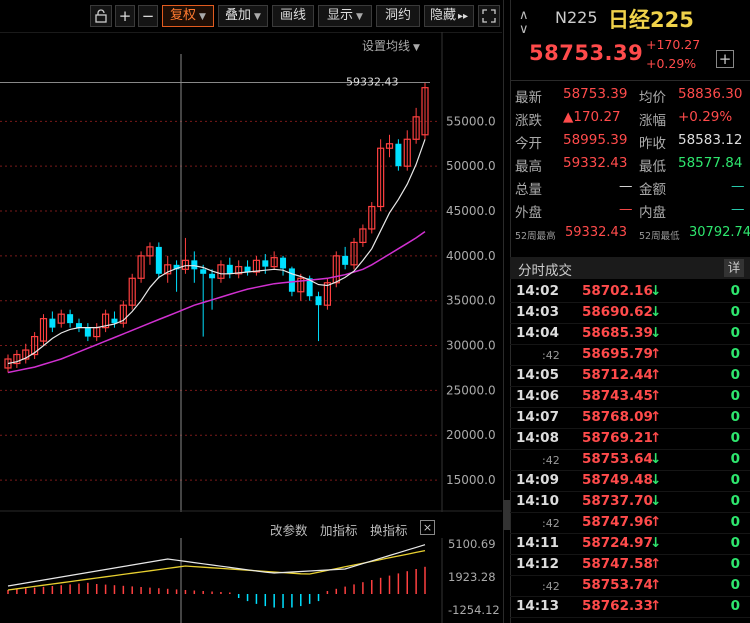  I want to click on tick-row: :42 58753.64 ↓ 0, so click(630, 460).